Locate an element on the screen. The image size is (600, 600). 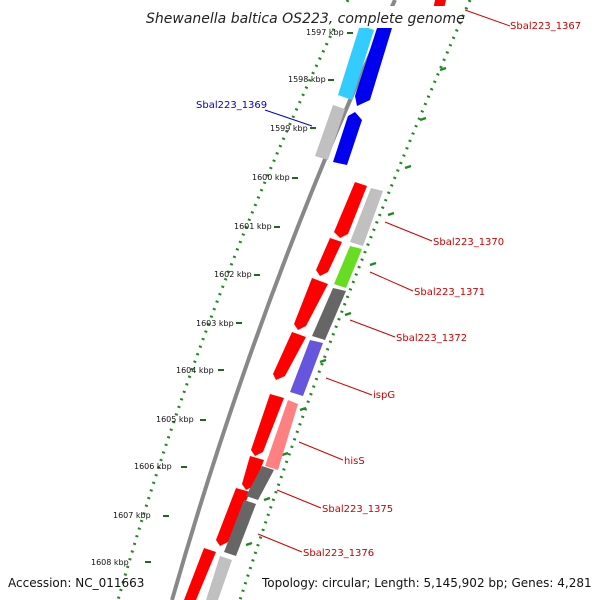
tick-label: 1602 kbp is located at coordinates (233, 274).